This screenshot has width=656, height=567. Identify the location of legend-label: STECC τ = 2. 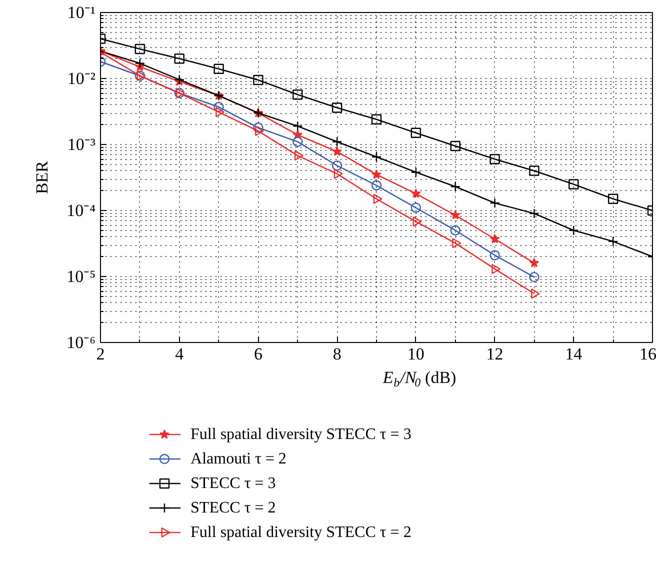
(233, 508).